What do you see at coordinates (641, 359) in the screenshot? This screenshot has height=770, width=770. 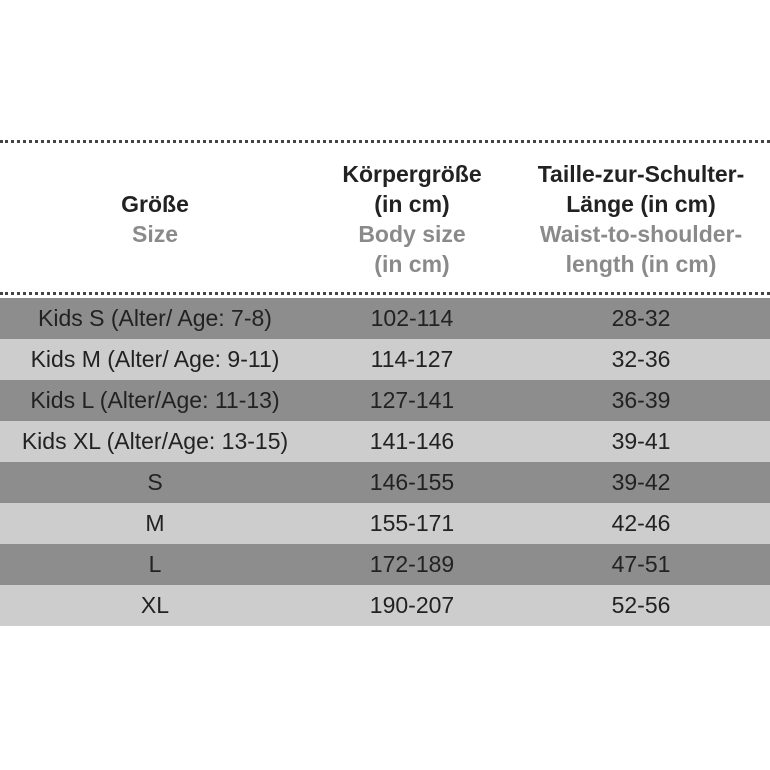 I see `table-cell: 32-36` at bounding box center [641, 359].